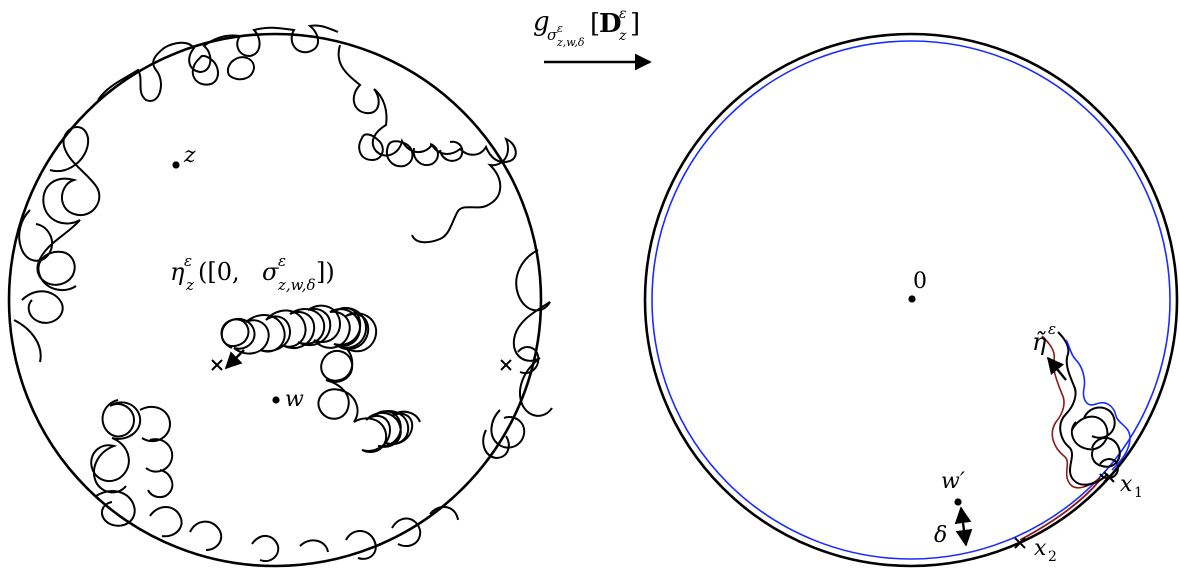 This screenshot has height=570, width=1180. I want to click on eta-tilde-black, so click(1089, 408).